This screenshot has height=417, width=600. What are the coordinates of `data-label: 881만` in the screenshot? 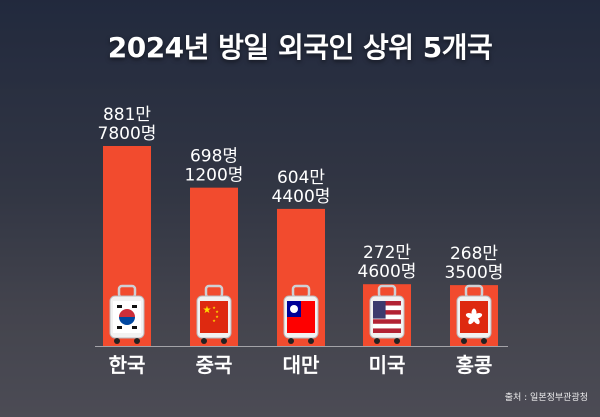 It's located at (127, 115).